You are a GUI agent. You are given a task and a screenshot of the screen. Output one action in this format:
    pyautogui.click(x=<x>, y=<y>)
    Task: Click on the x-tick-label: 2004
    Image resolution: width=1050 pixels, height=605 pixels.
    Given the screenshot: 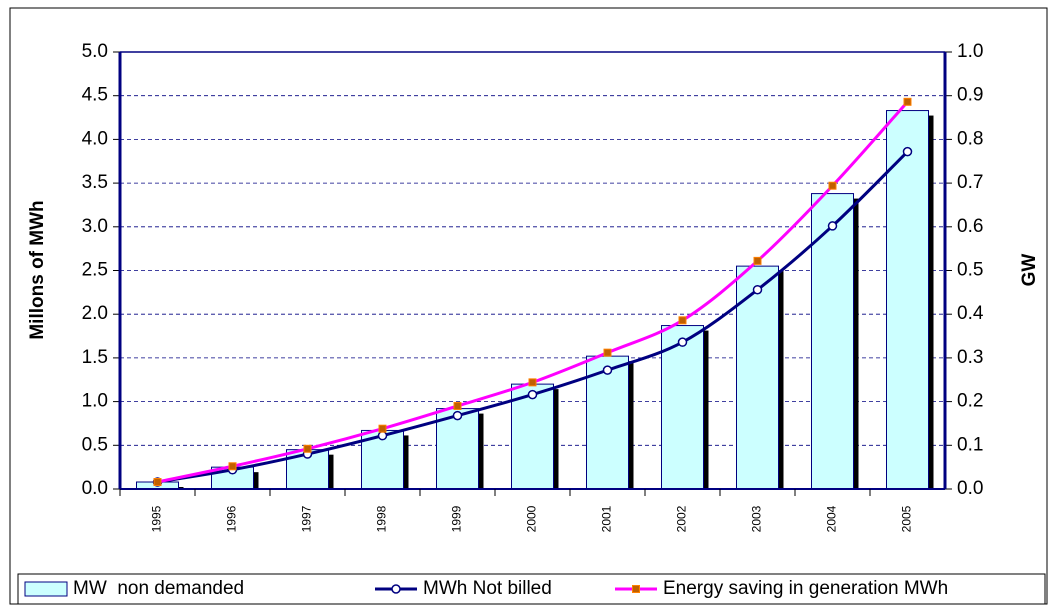 What is the action you would take?
    pyautogui.click(x=832, y=518)
    